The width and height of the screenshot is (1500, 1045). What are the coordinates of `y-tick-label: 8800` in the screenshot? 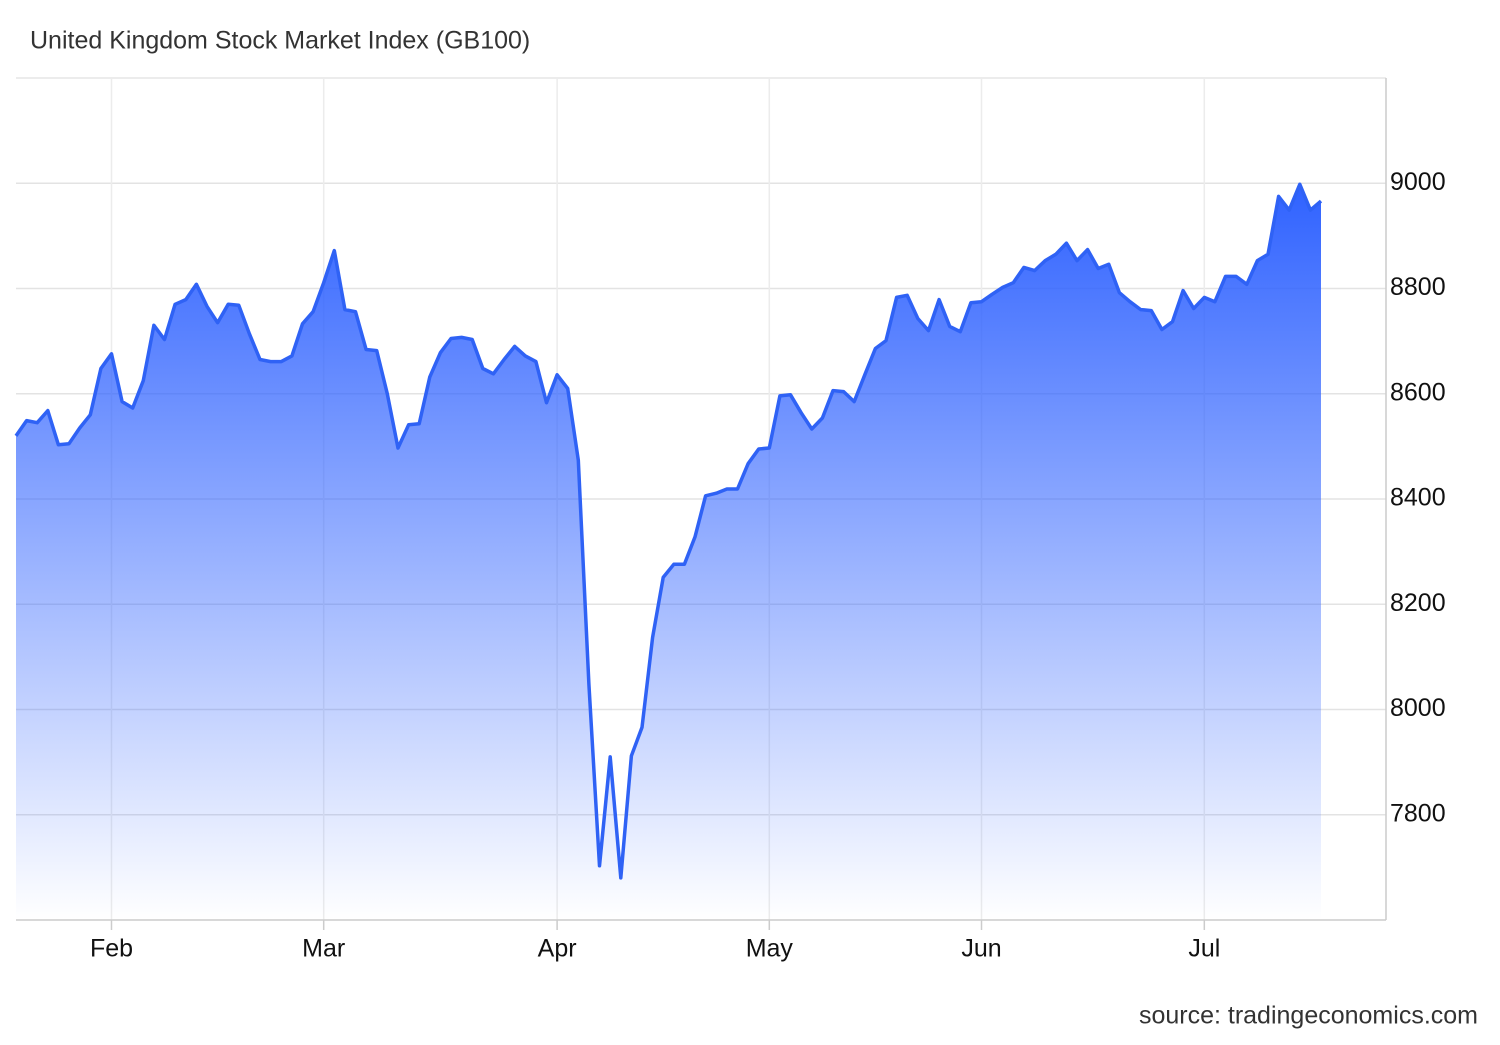 It's located at (1418, 287).